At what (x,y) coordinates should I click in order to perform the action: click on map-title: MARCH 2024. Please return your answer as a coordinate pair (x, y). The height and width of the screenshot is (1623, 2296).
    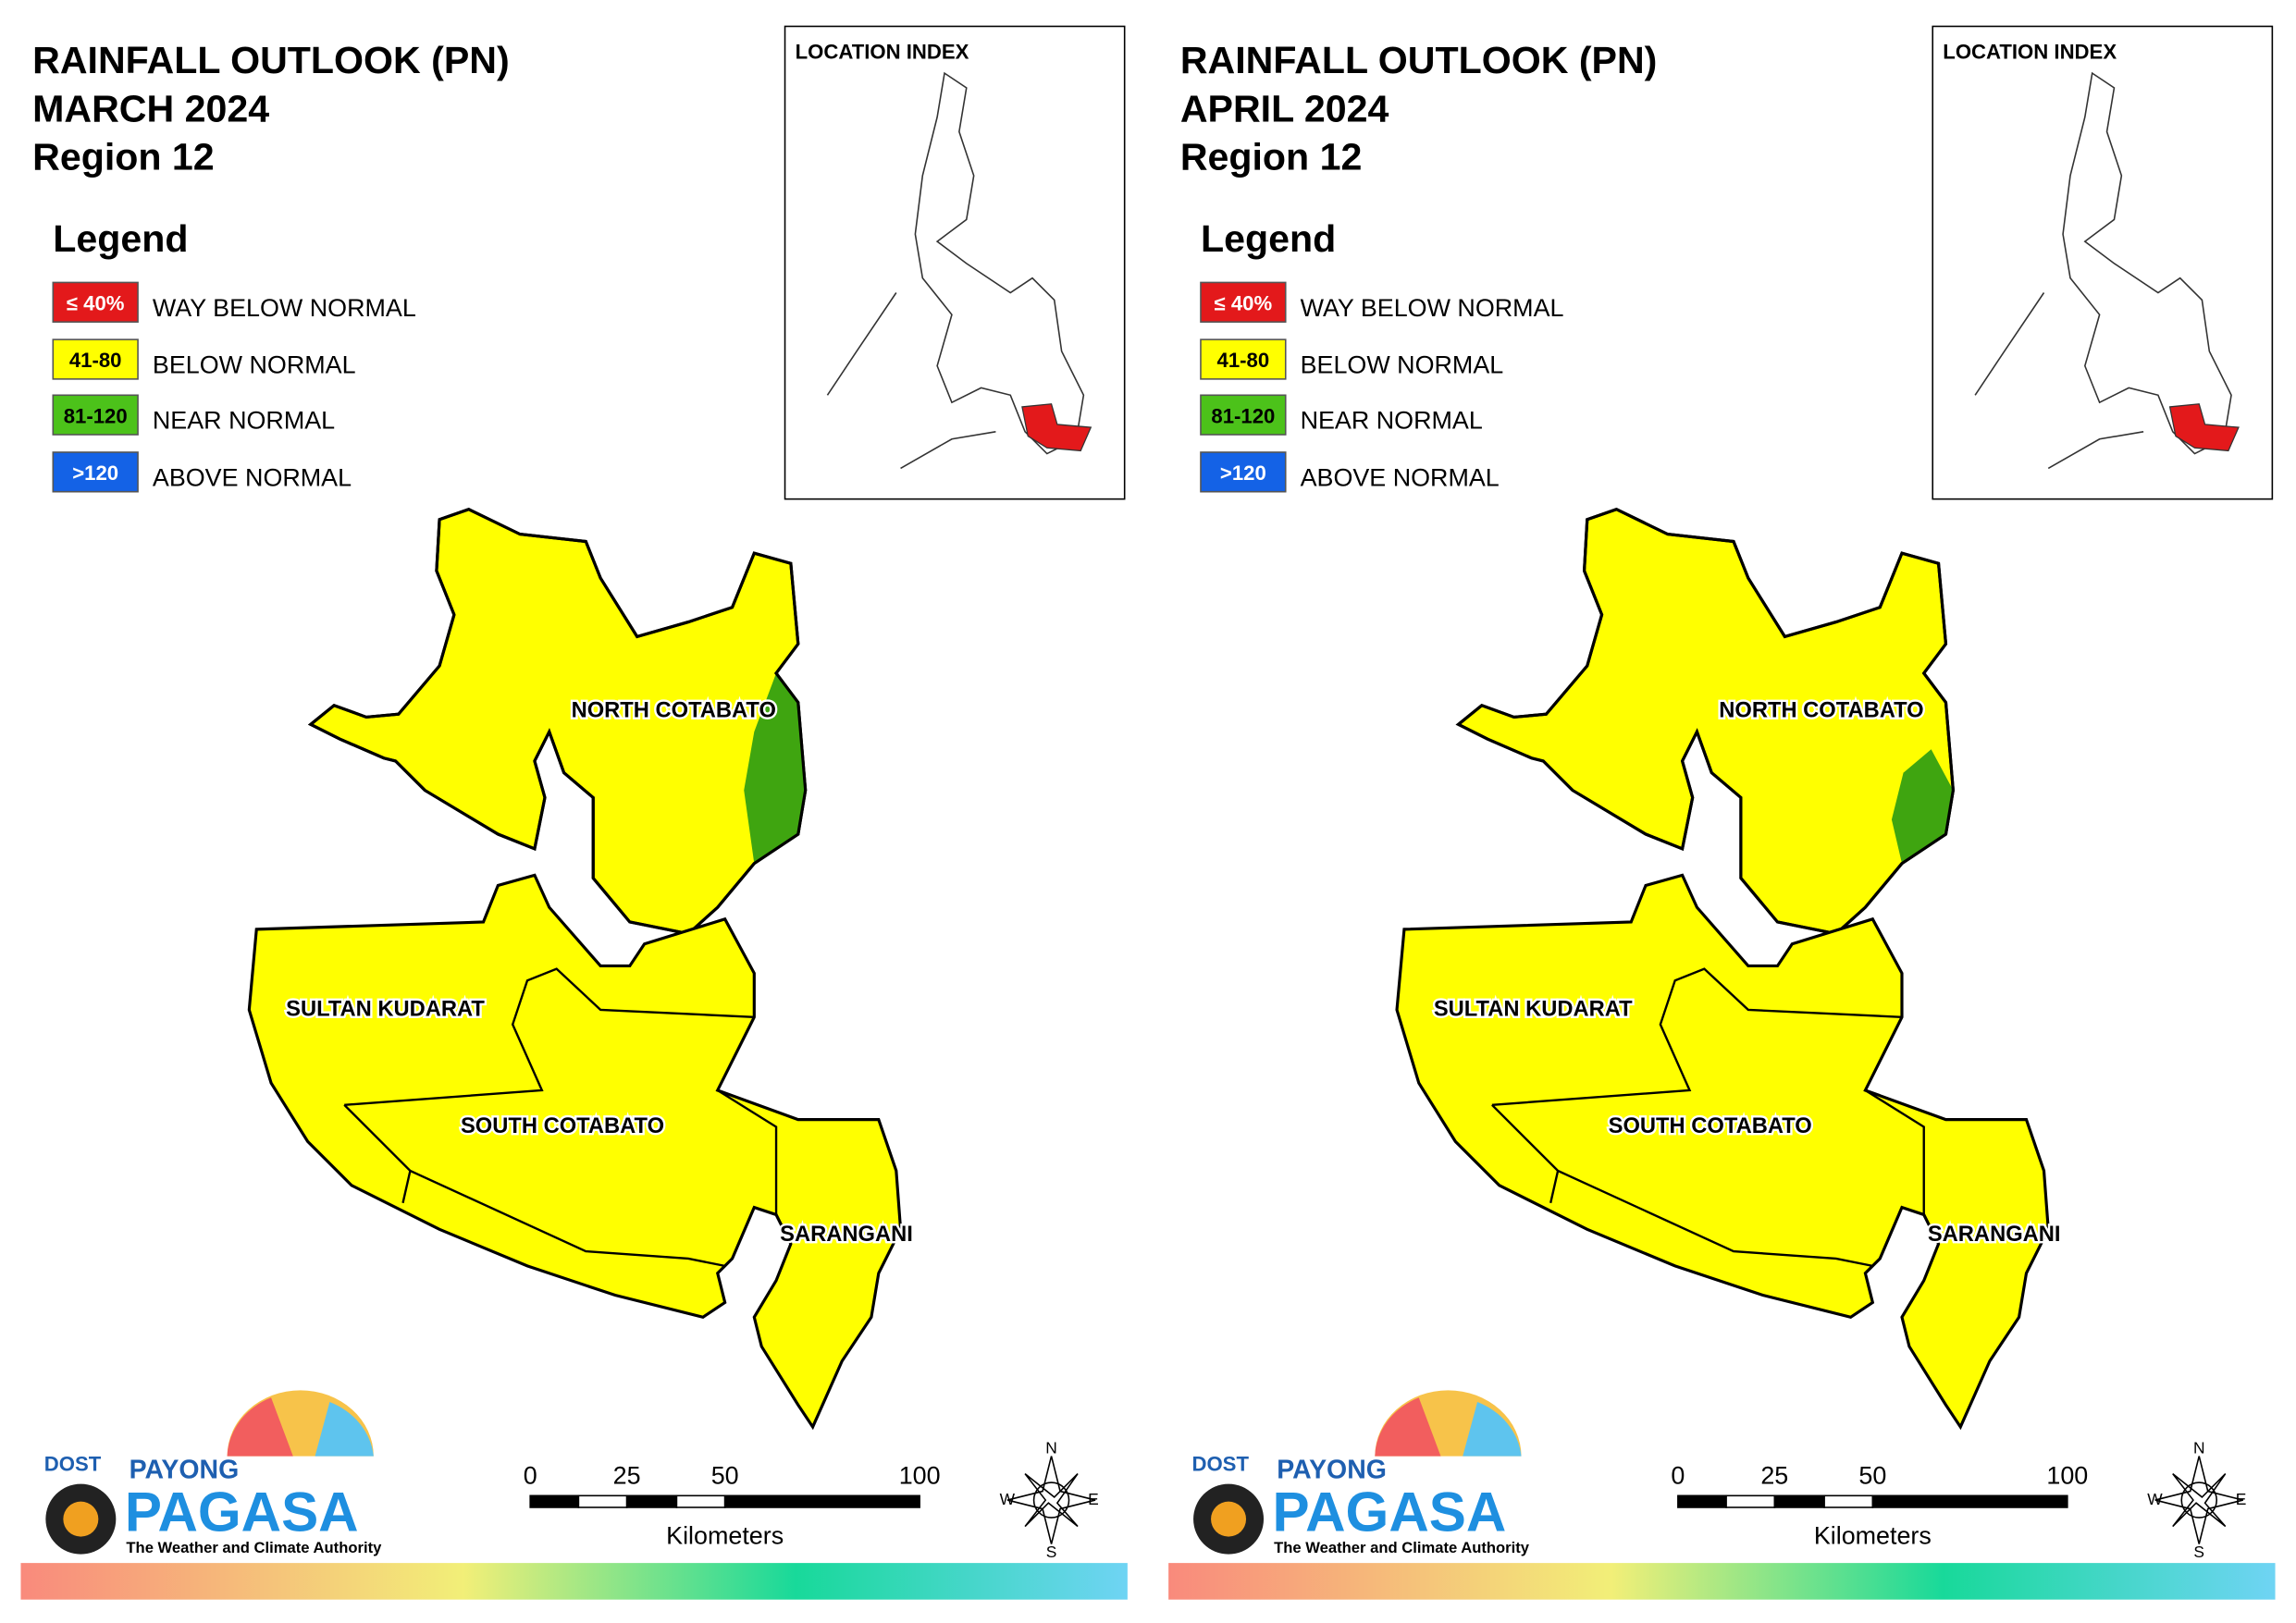
    Looking at the image, I should click on (150, 108).